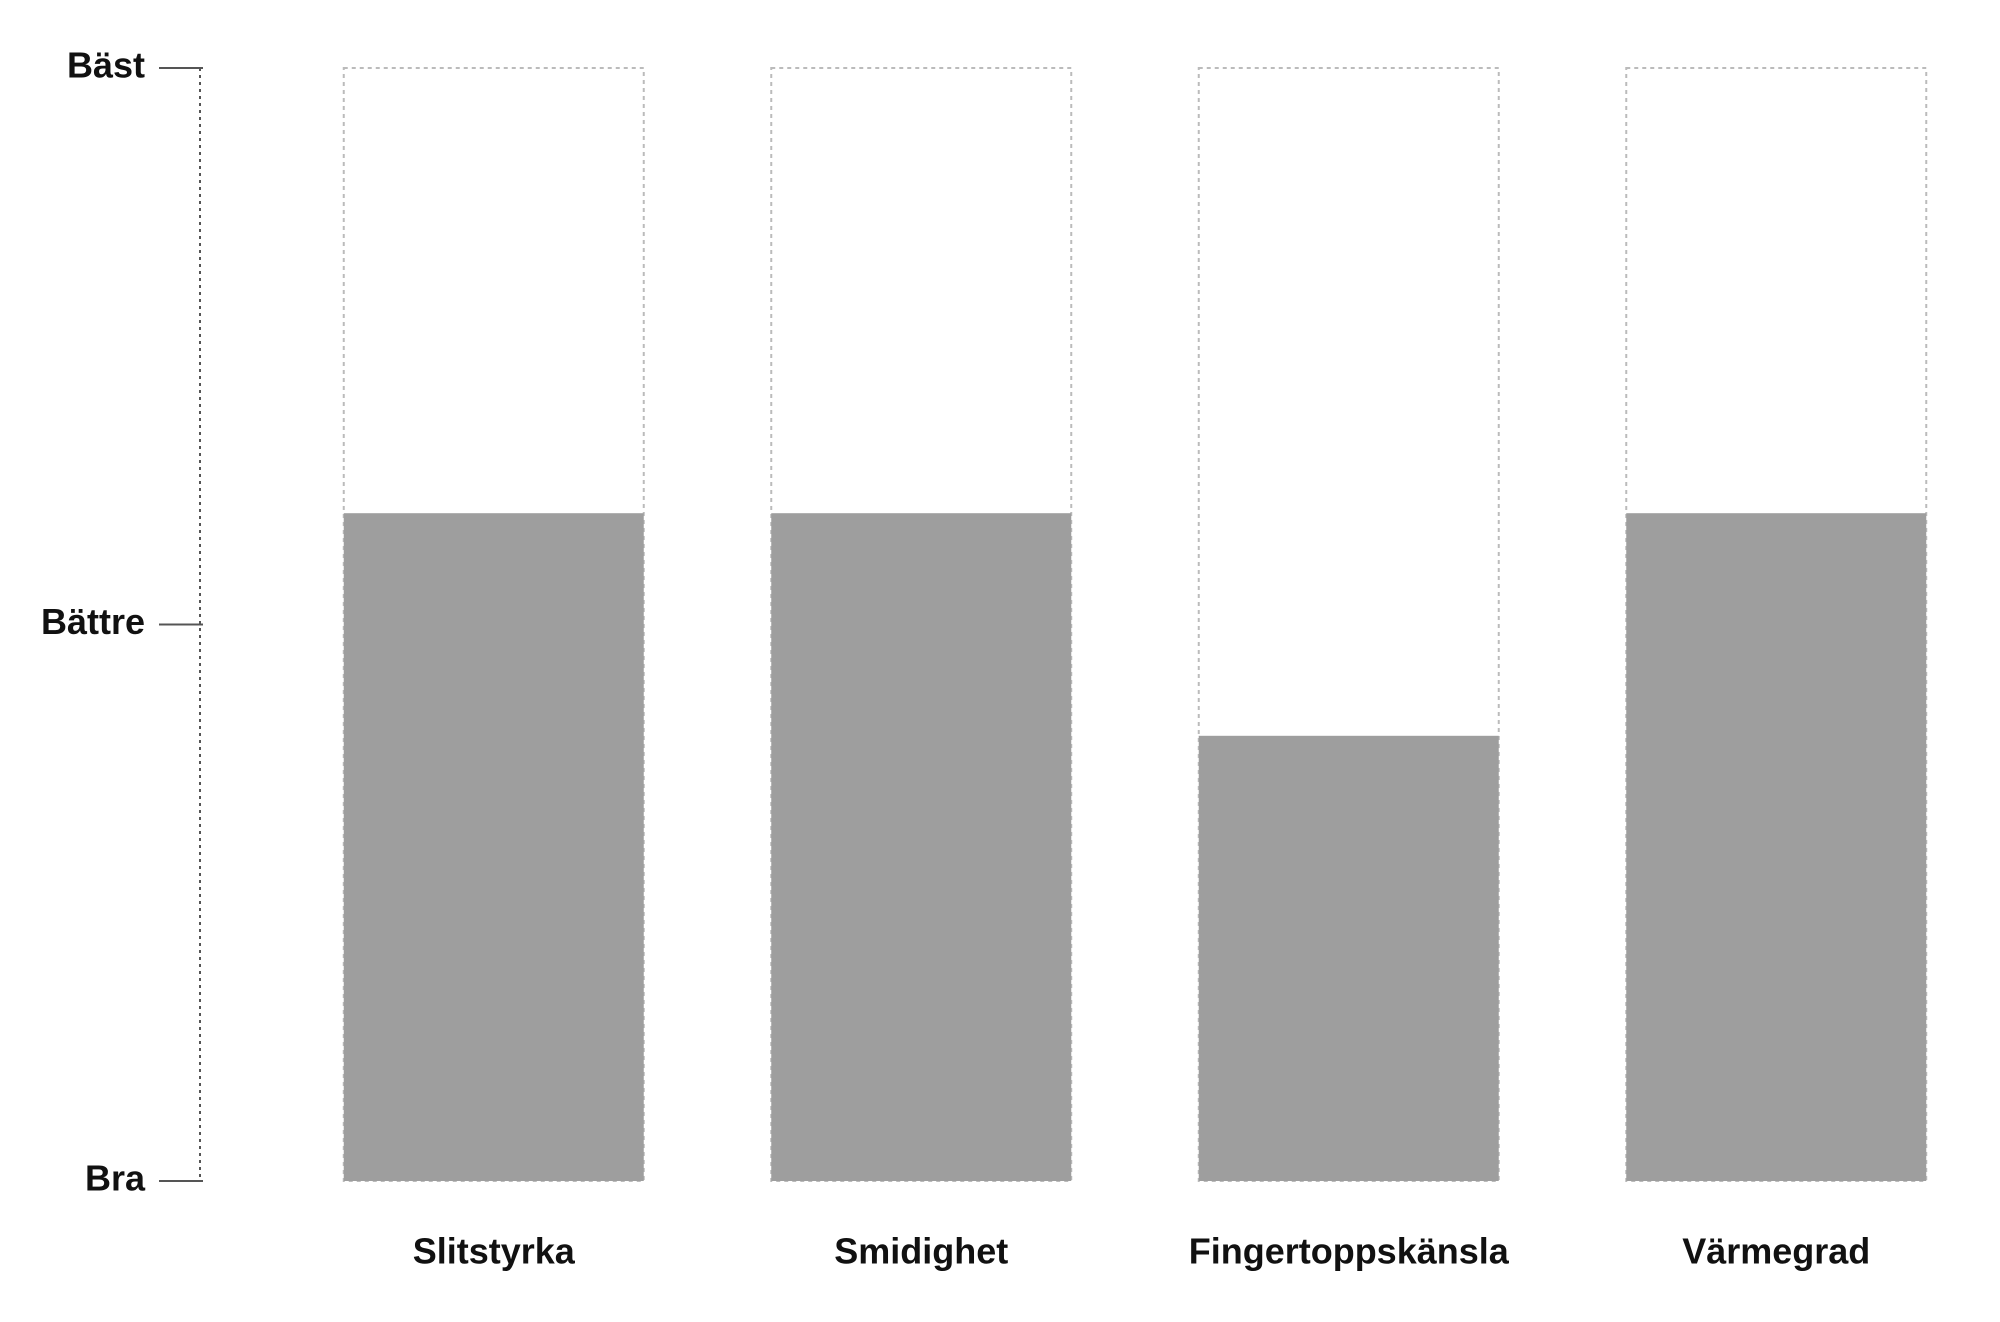 Image resolution: width=2000 pixels, height=1322 pixels. I want to click on y-tick-label: Bäst, so click(106, 65).